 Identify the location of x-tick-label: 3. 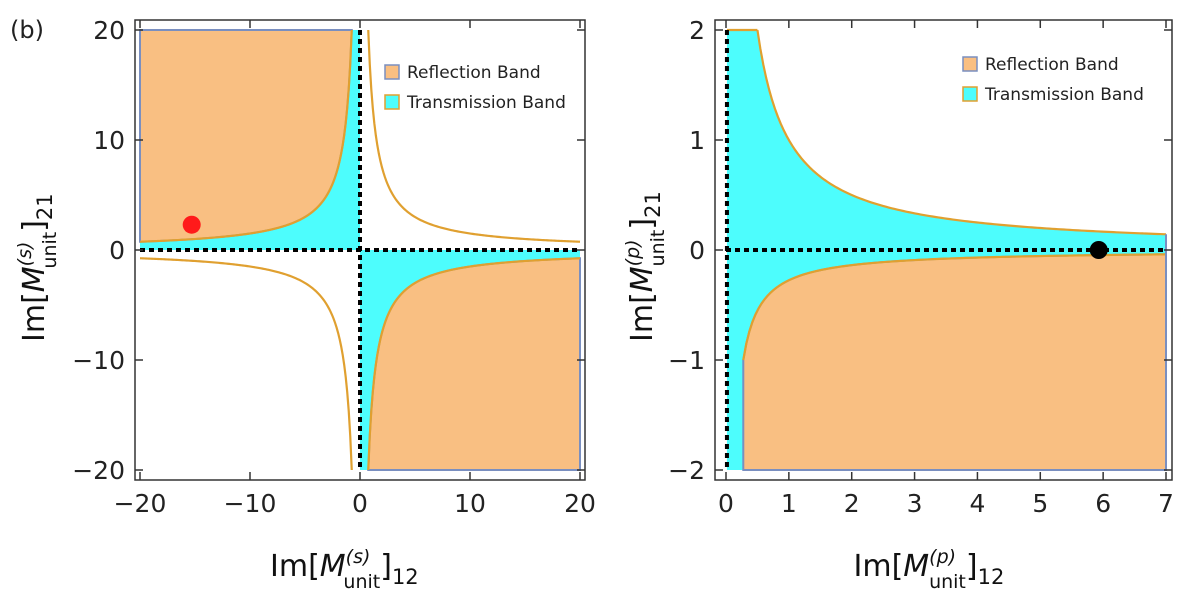
(915, 503).